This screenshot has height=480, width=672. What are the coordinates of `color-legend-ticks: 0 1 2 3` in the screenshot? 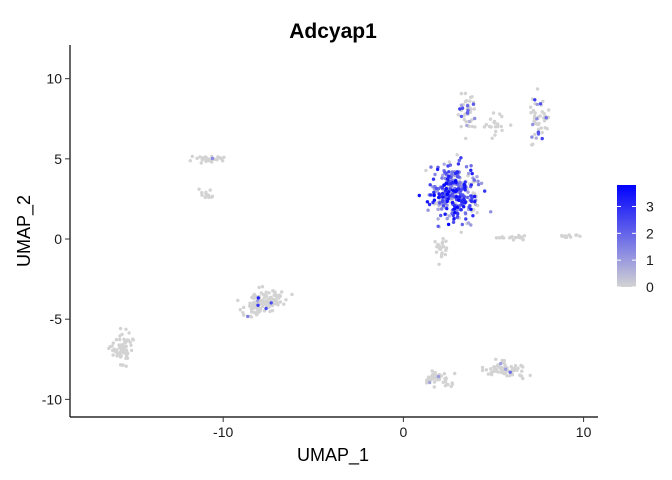 It's located at (635, 246).